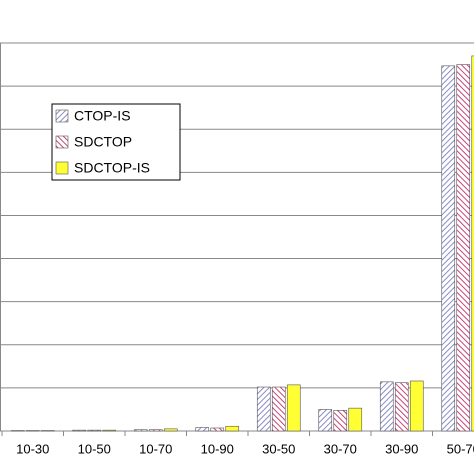  Describe the element at coordinates (102, 116) in the screenshot. I see `legend-label: CTOP-IS` at that location.